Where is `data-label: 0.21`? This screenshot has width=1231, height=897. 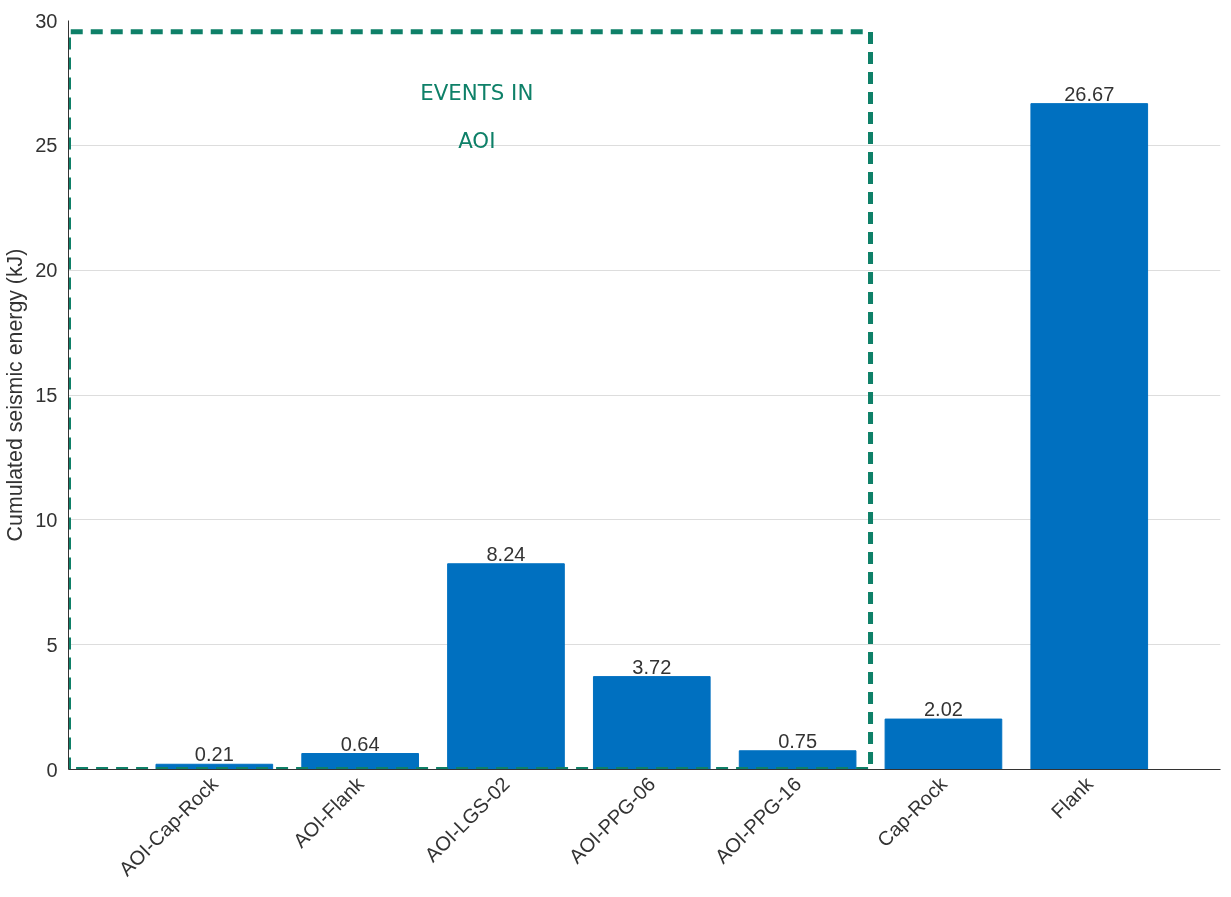
data-label: 0.21 is located at coordinates (214, 754).